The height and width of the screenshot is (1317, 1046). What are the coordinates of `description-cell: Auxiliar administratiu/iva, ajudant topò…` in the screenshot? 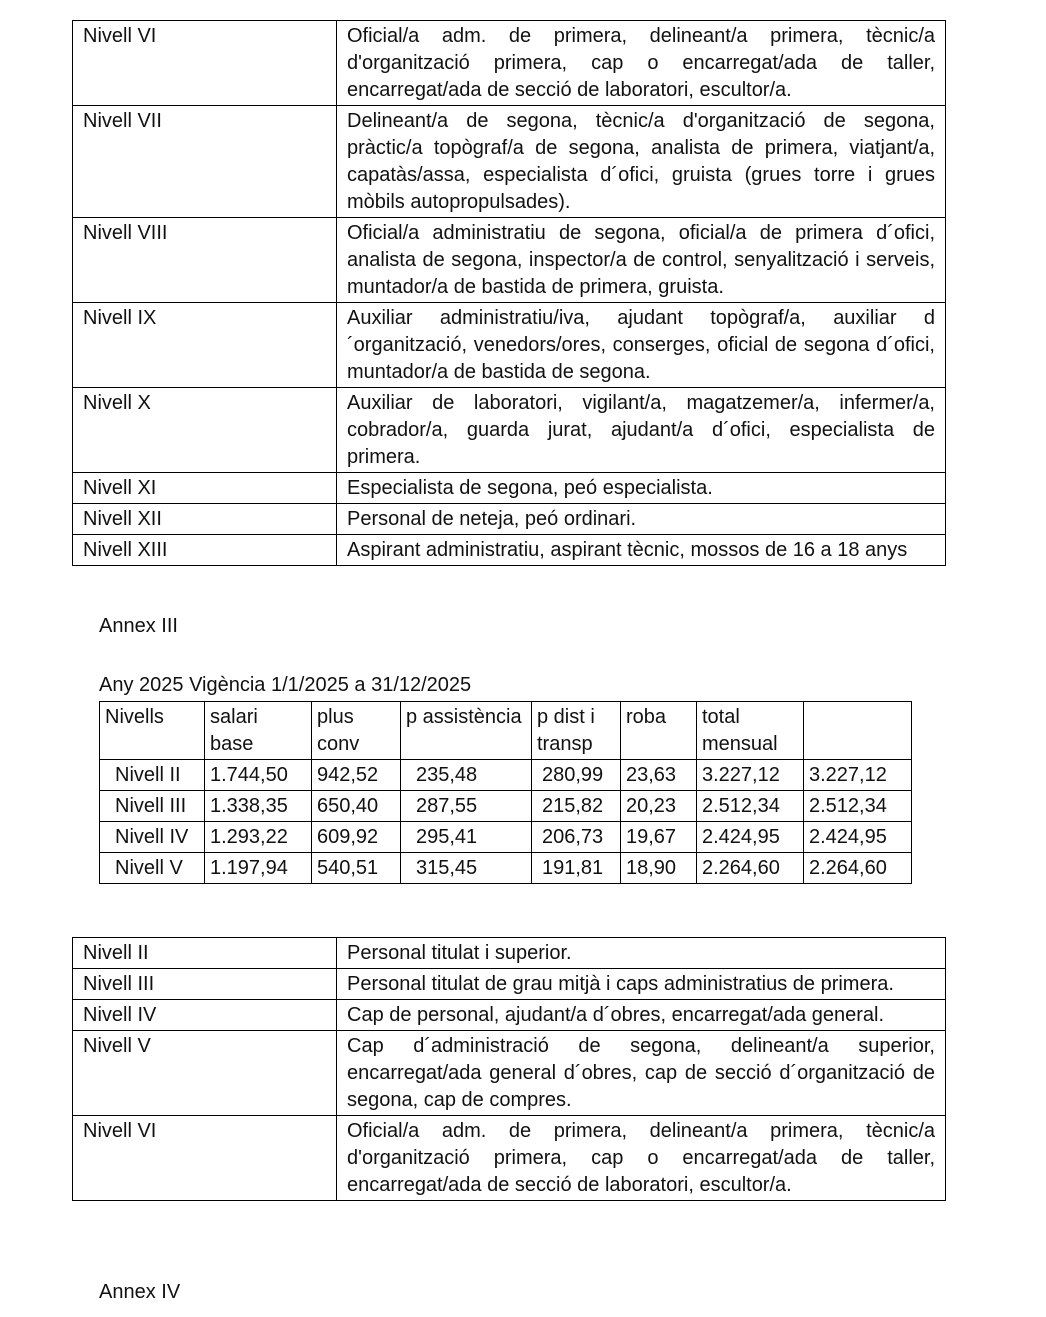 It's located at (641, 345).